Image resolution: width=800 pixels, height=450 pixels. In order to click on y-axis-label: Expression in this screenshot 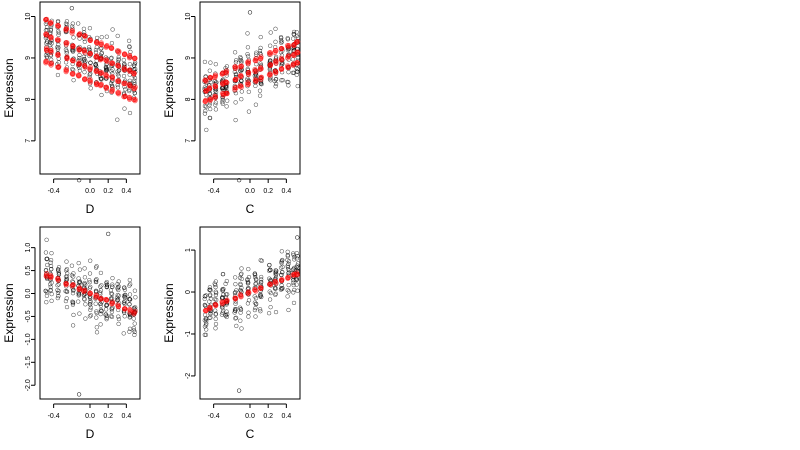, I will do `click(9, 312)`.